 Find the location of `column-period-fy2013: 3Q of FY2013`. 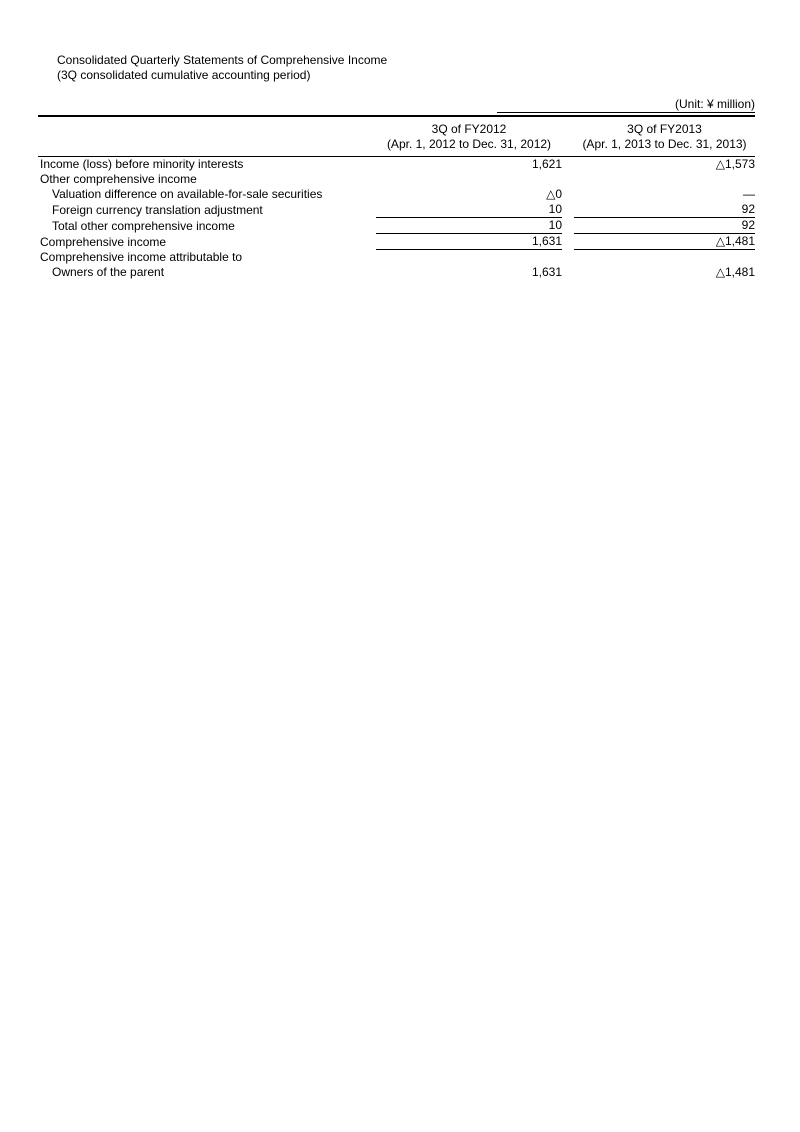

column-period-fy2013: 3Q of FY2013 is located at coordinates (664, 129).